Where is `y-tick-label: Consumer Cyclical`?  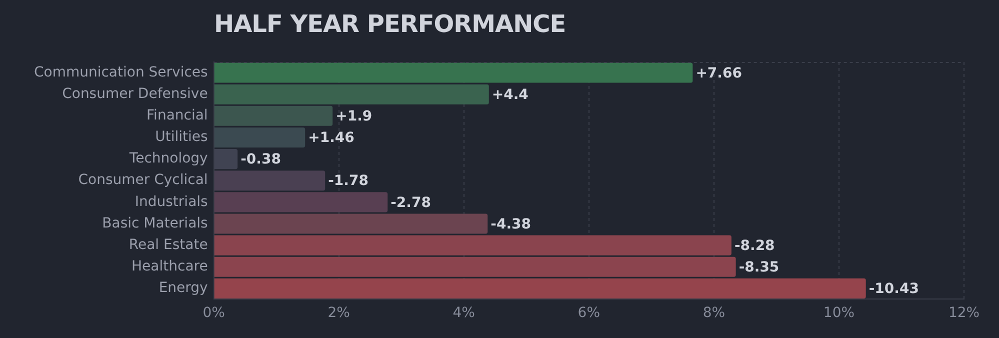 y-tick-label: Consumer Cyclical is located at coordinates (143, 180).